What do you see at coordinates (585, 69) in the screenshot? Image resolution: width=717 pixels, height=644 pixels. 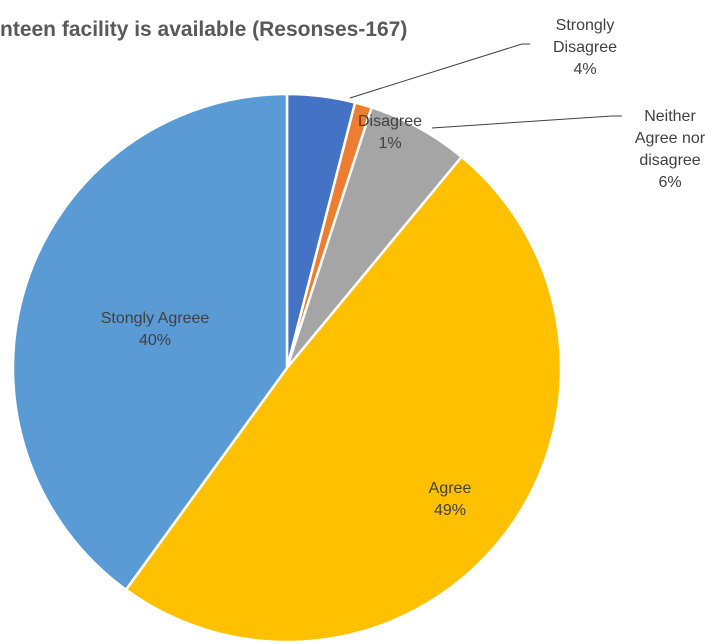 I see `value-label: 4%` at bounding box center [585, 69].